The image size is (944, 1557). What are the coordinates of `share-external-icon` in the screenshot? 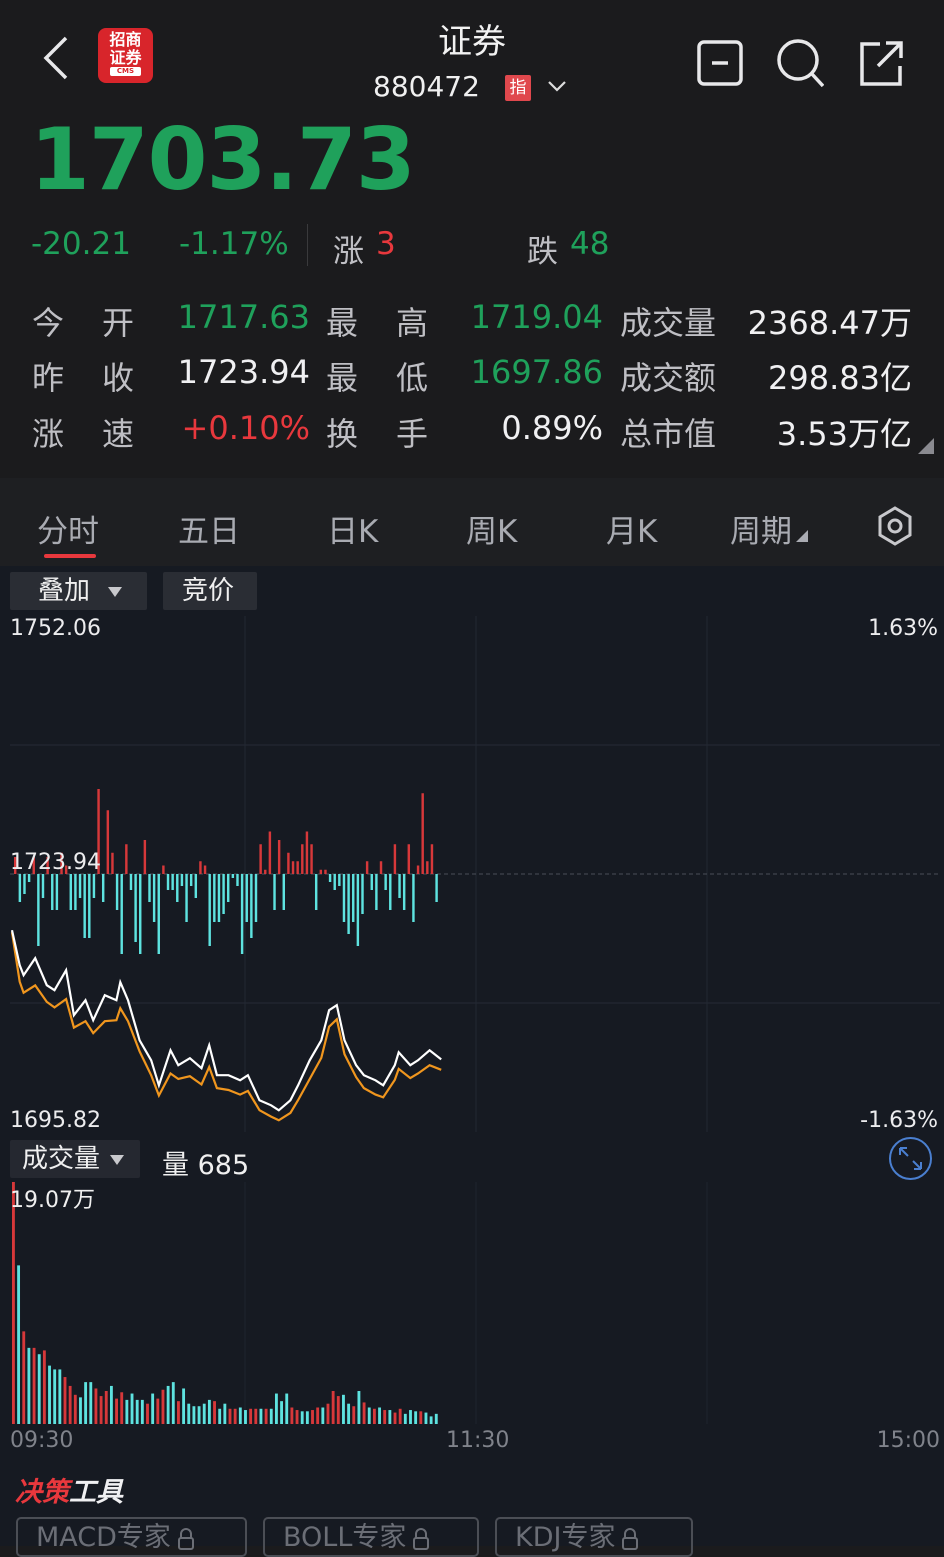 It's located at (880, 63).